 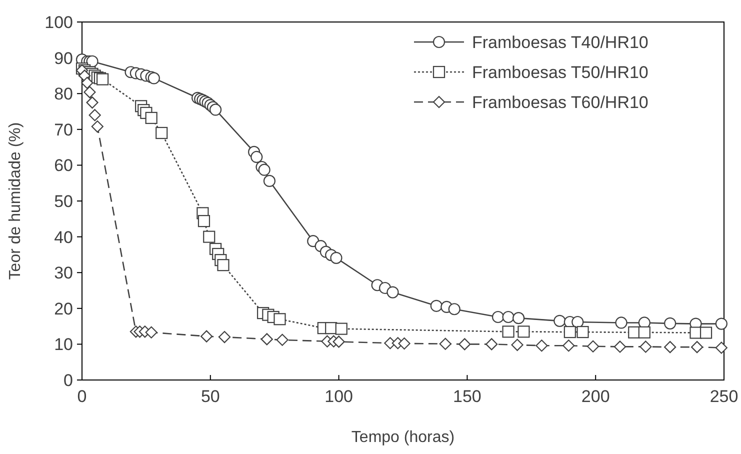 I want to click on legend-label: Framboesas T60/HR10, so click(x=560, y=102).